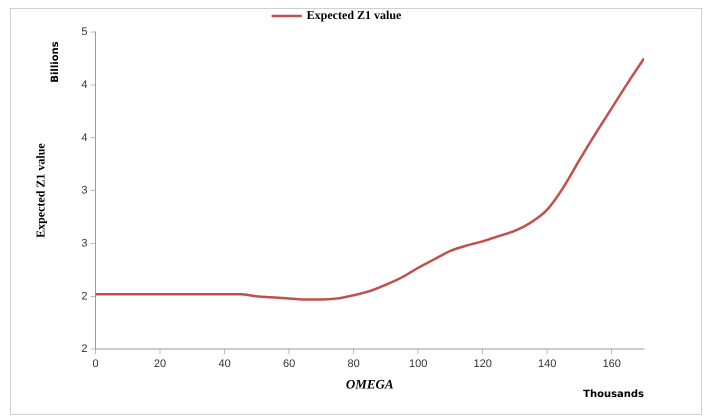 The image size is (704, 417). I want to click on text: Thousands, so click(613, 394).